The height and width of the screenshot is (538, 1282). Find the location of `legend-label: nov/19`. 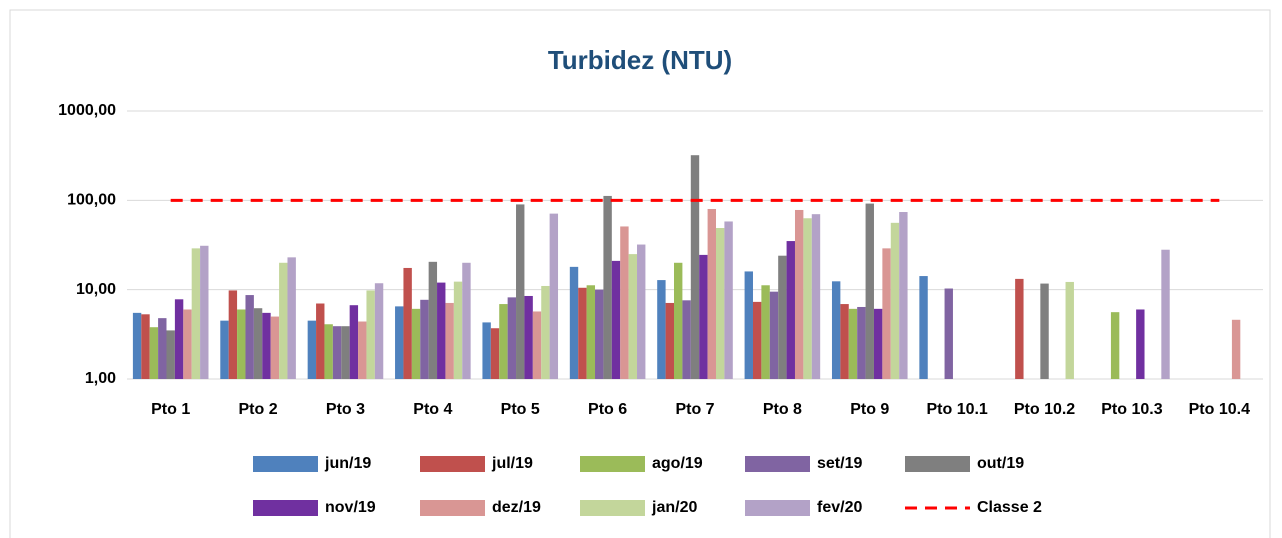

legend-label: nov/19 is located at coordinates (350, 507).